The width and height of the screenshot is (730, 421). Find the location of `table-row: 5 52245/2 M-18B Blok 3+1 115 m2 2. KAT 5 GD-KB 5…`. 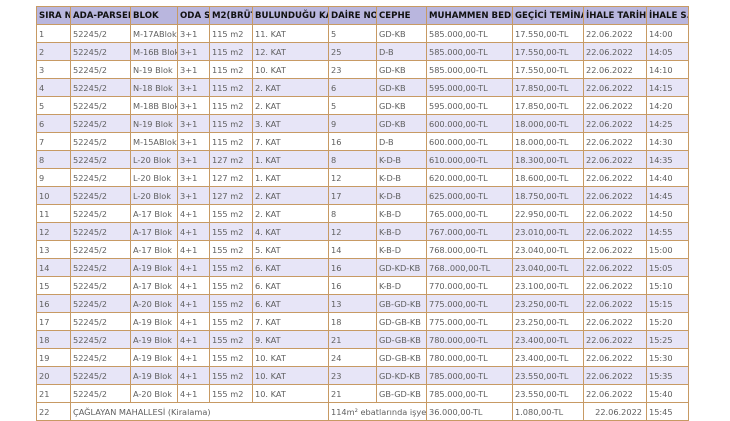

table-row: 5 52245/2 M-18B Blok 3+1 115 m2 2. KAT 5 GD-KB 5… is located at coordinates (362, 105).